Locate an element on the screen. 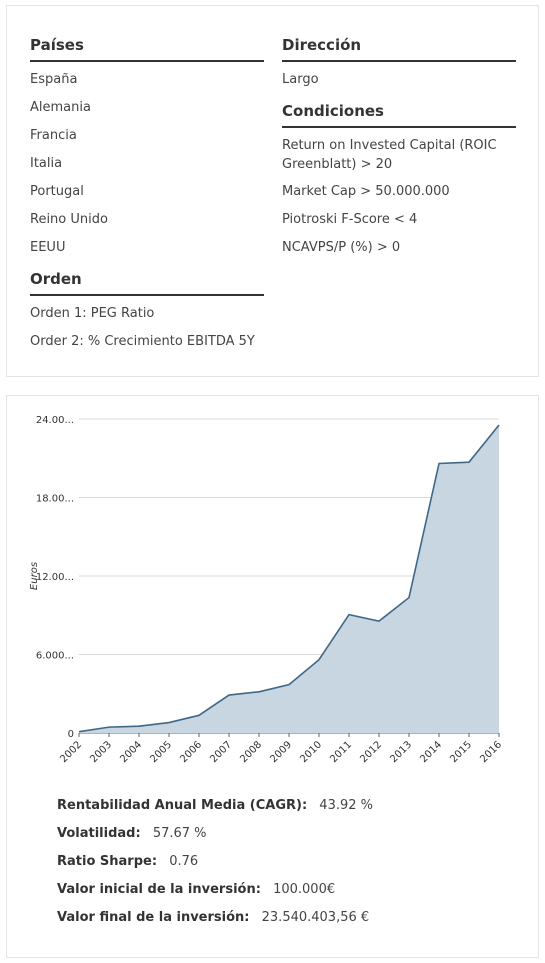  x-tick-label: 2008 is located at coordinates (251, 752).